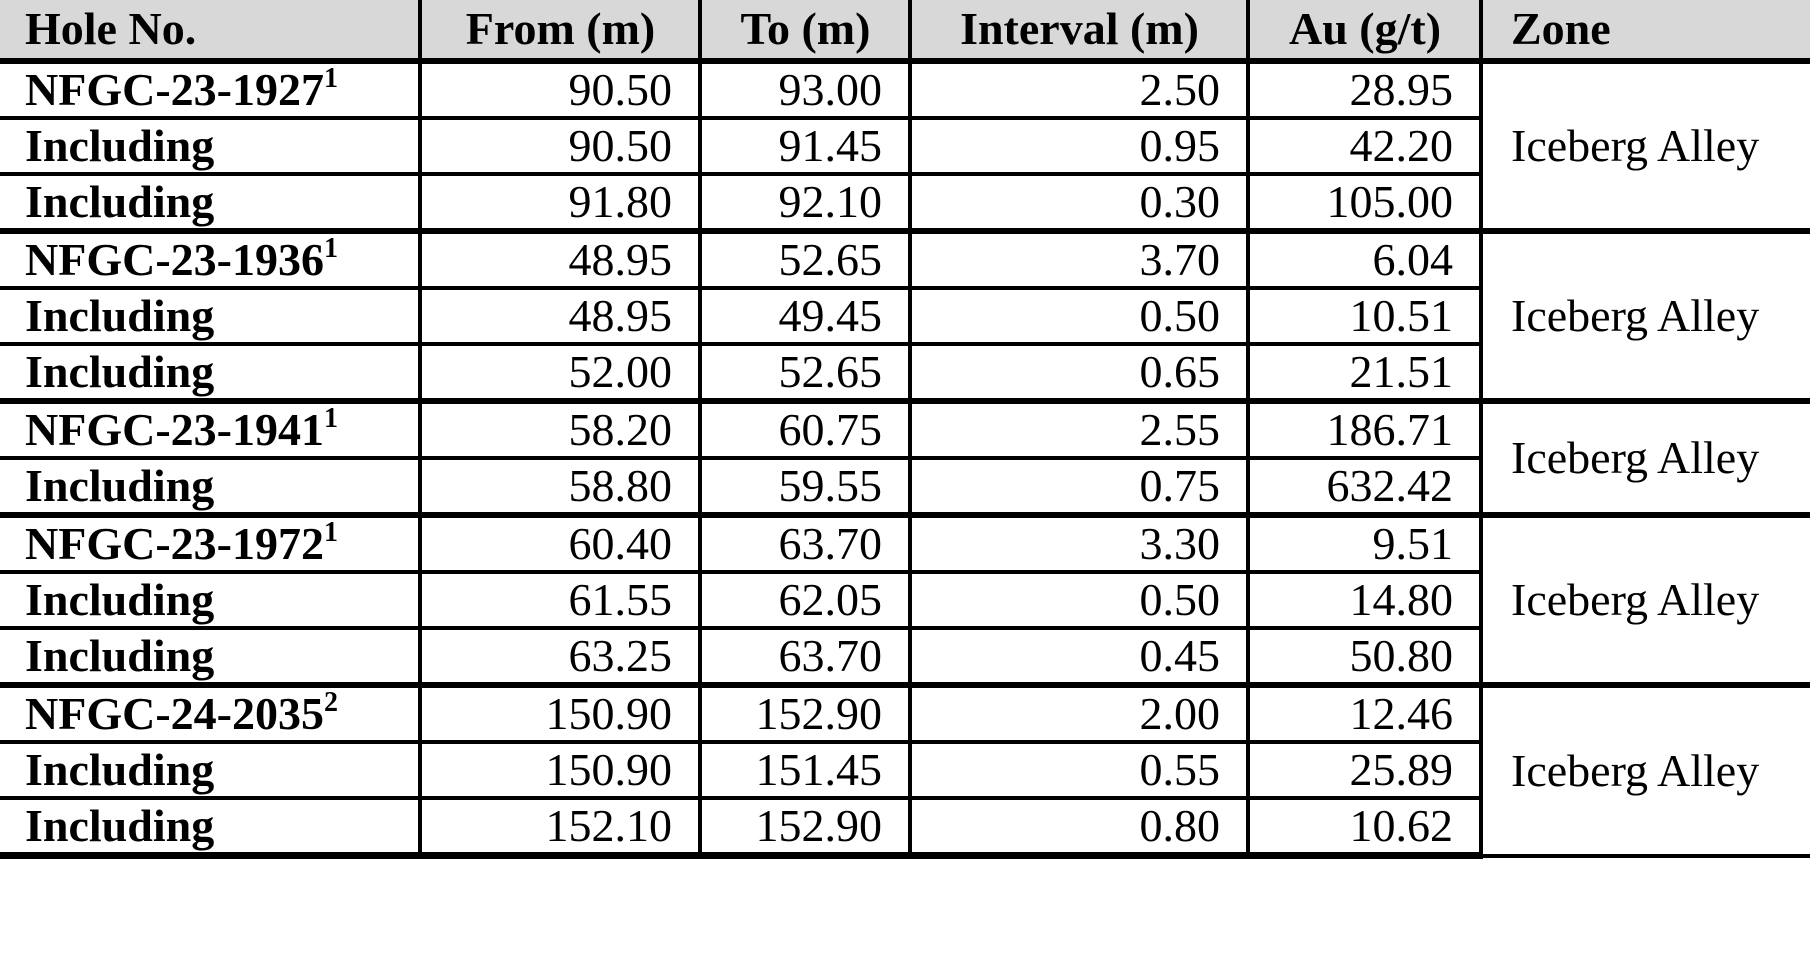 The image size is (1810, 956). What do you see at coordinates (211, 32) in the screenshot?
I see `column-header-hole-no: Hole No.` at bounding box center [211, 32].